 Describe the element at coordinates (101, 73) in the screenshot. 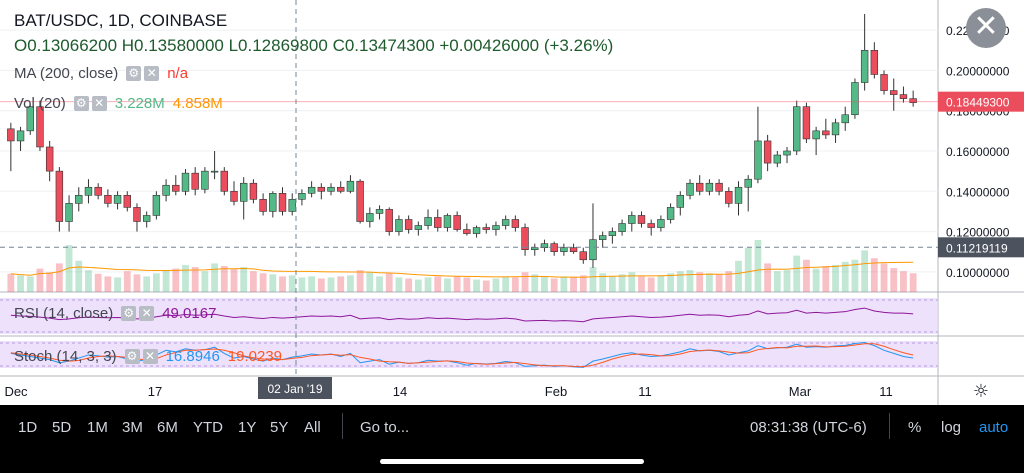

I see `ma-legend: MA (200, close) ⚙ ✕ n/a` at that location.